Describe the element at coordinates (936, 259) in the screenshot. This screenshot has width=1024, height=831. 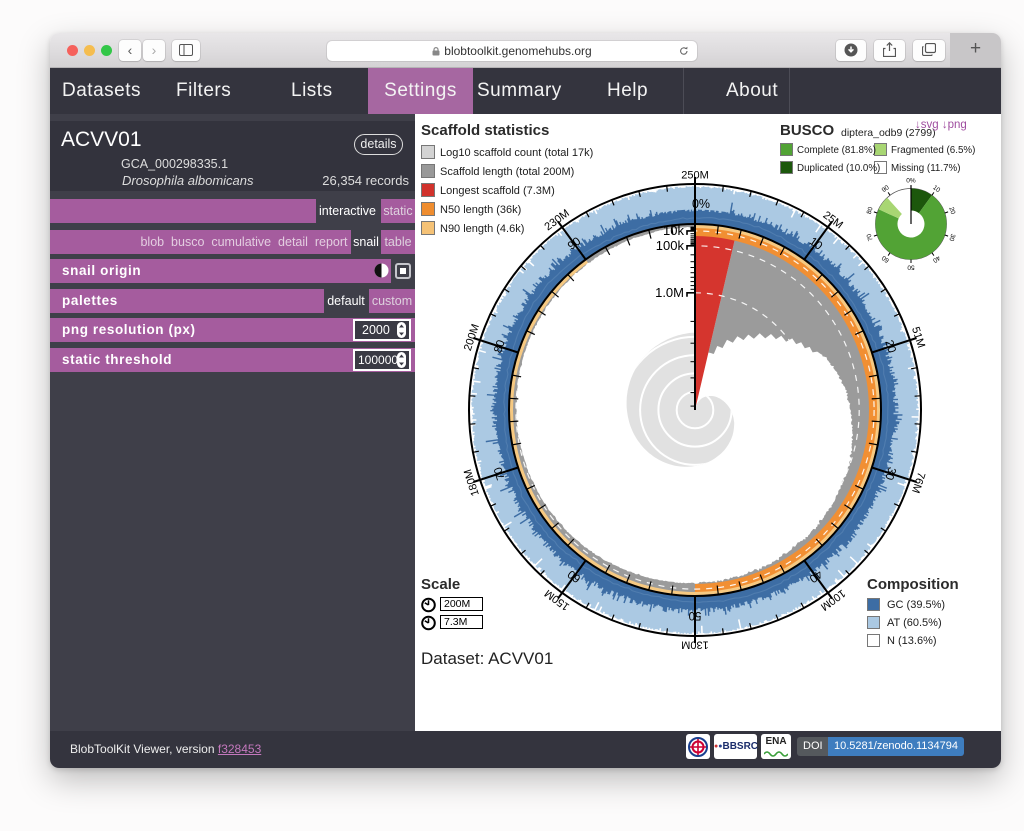
I see `svg-text: 40` at that location.